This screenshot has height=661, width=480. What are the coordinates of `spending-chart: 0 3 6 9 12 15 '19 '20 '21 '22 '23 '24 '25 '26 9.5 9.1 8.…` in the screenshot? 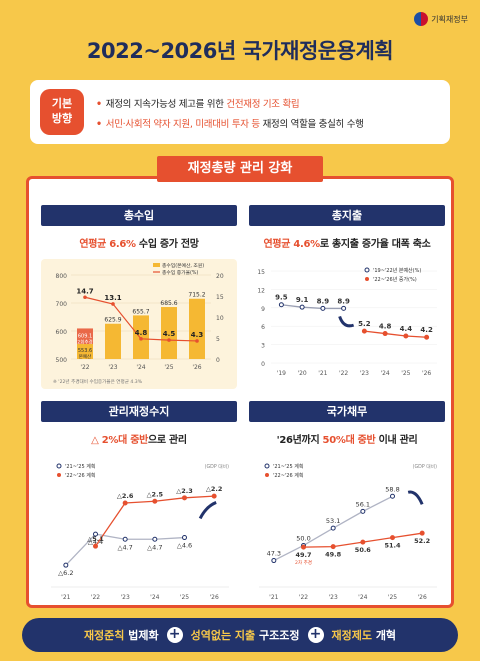 It's located at (347, 322).